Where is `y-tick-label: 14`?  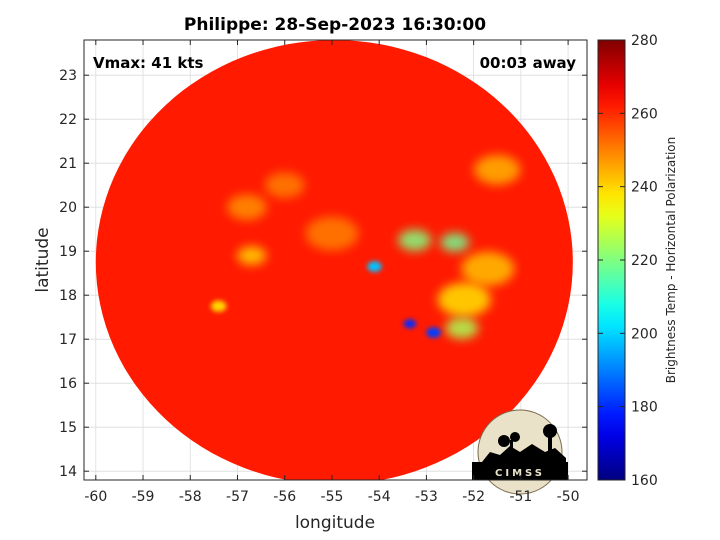
y-tick-label: 14 is located at coordinates (68, 472).